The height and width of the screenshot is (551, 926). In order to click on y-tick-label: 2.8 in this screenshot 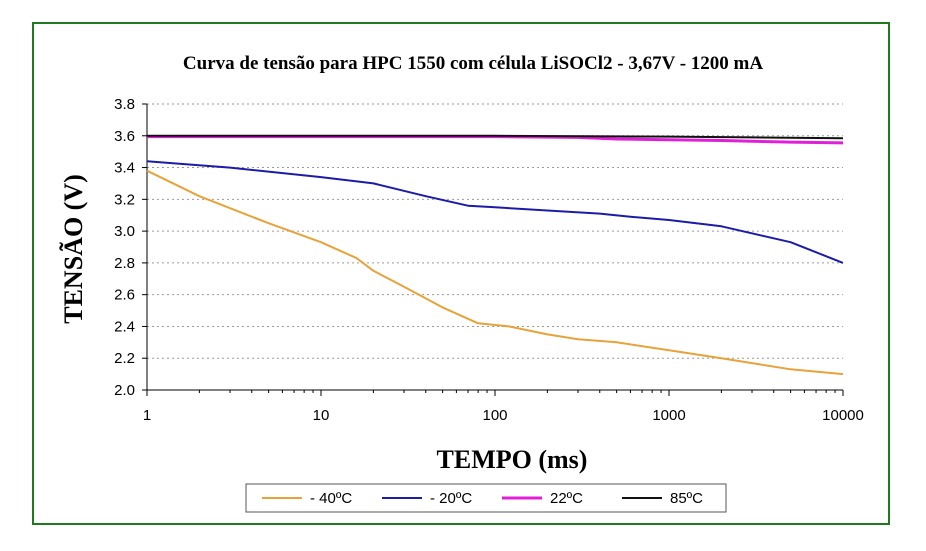, I will do `click(124, 263)`.